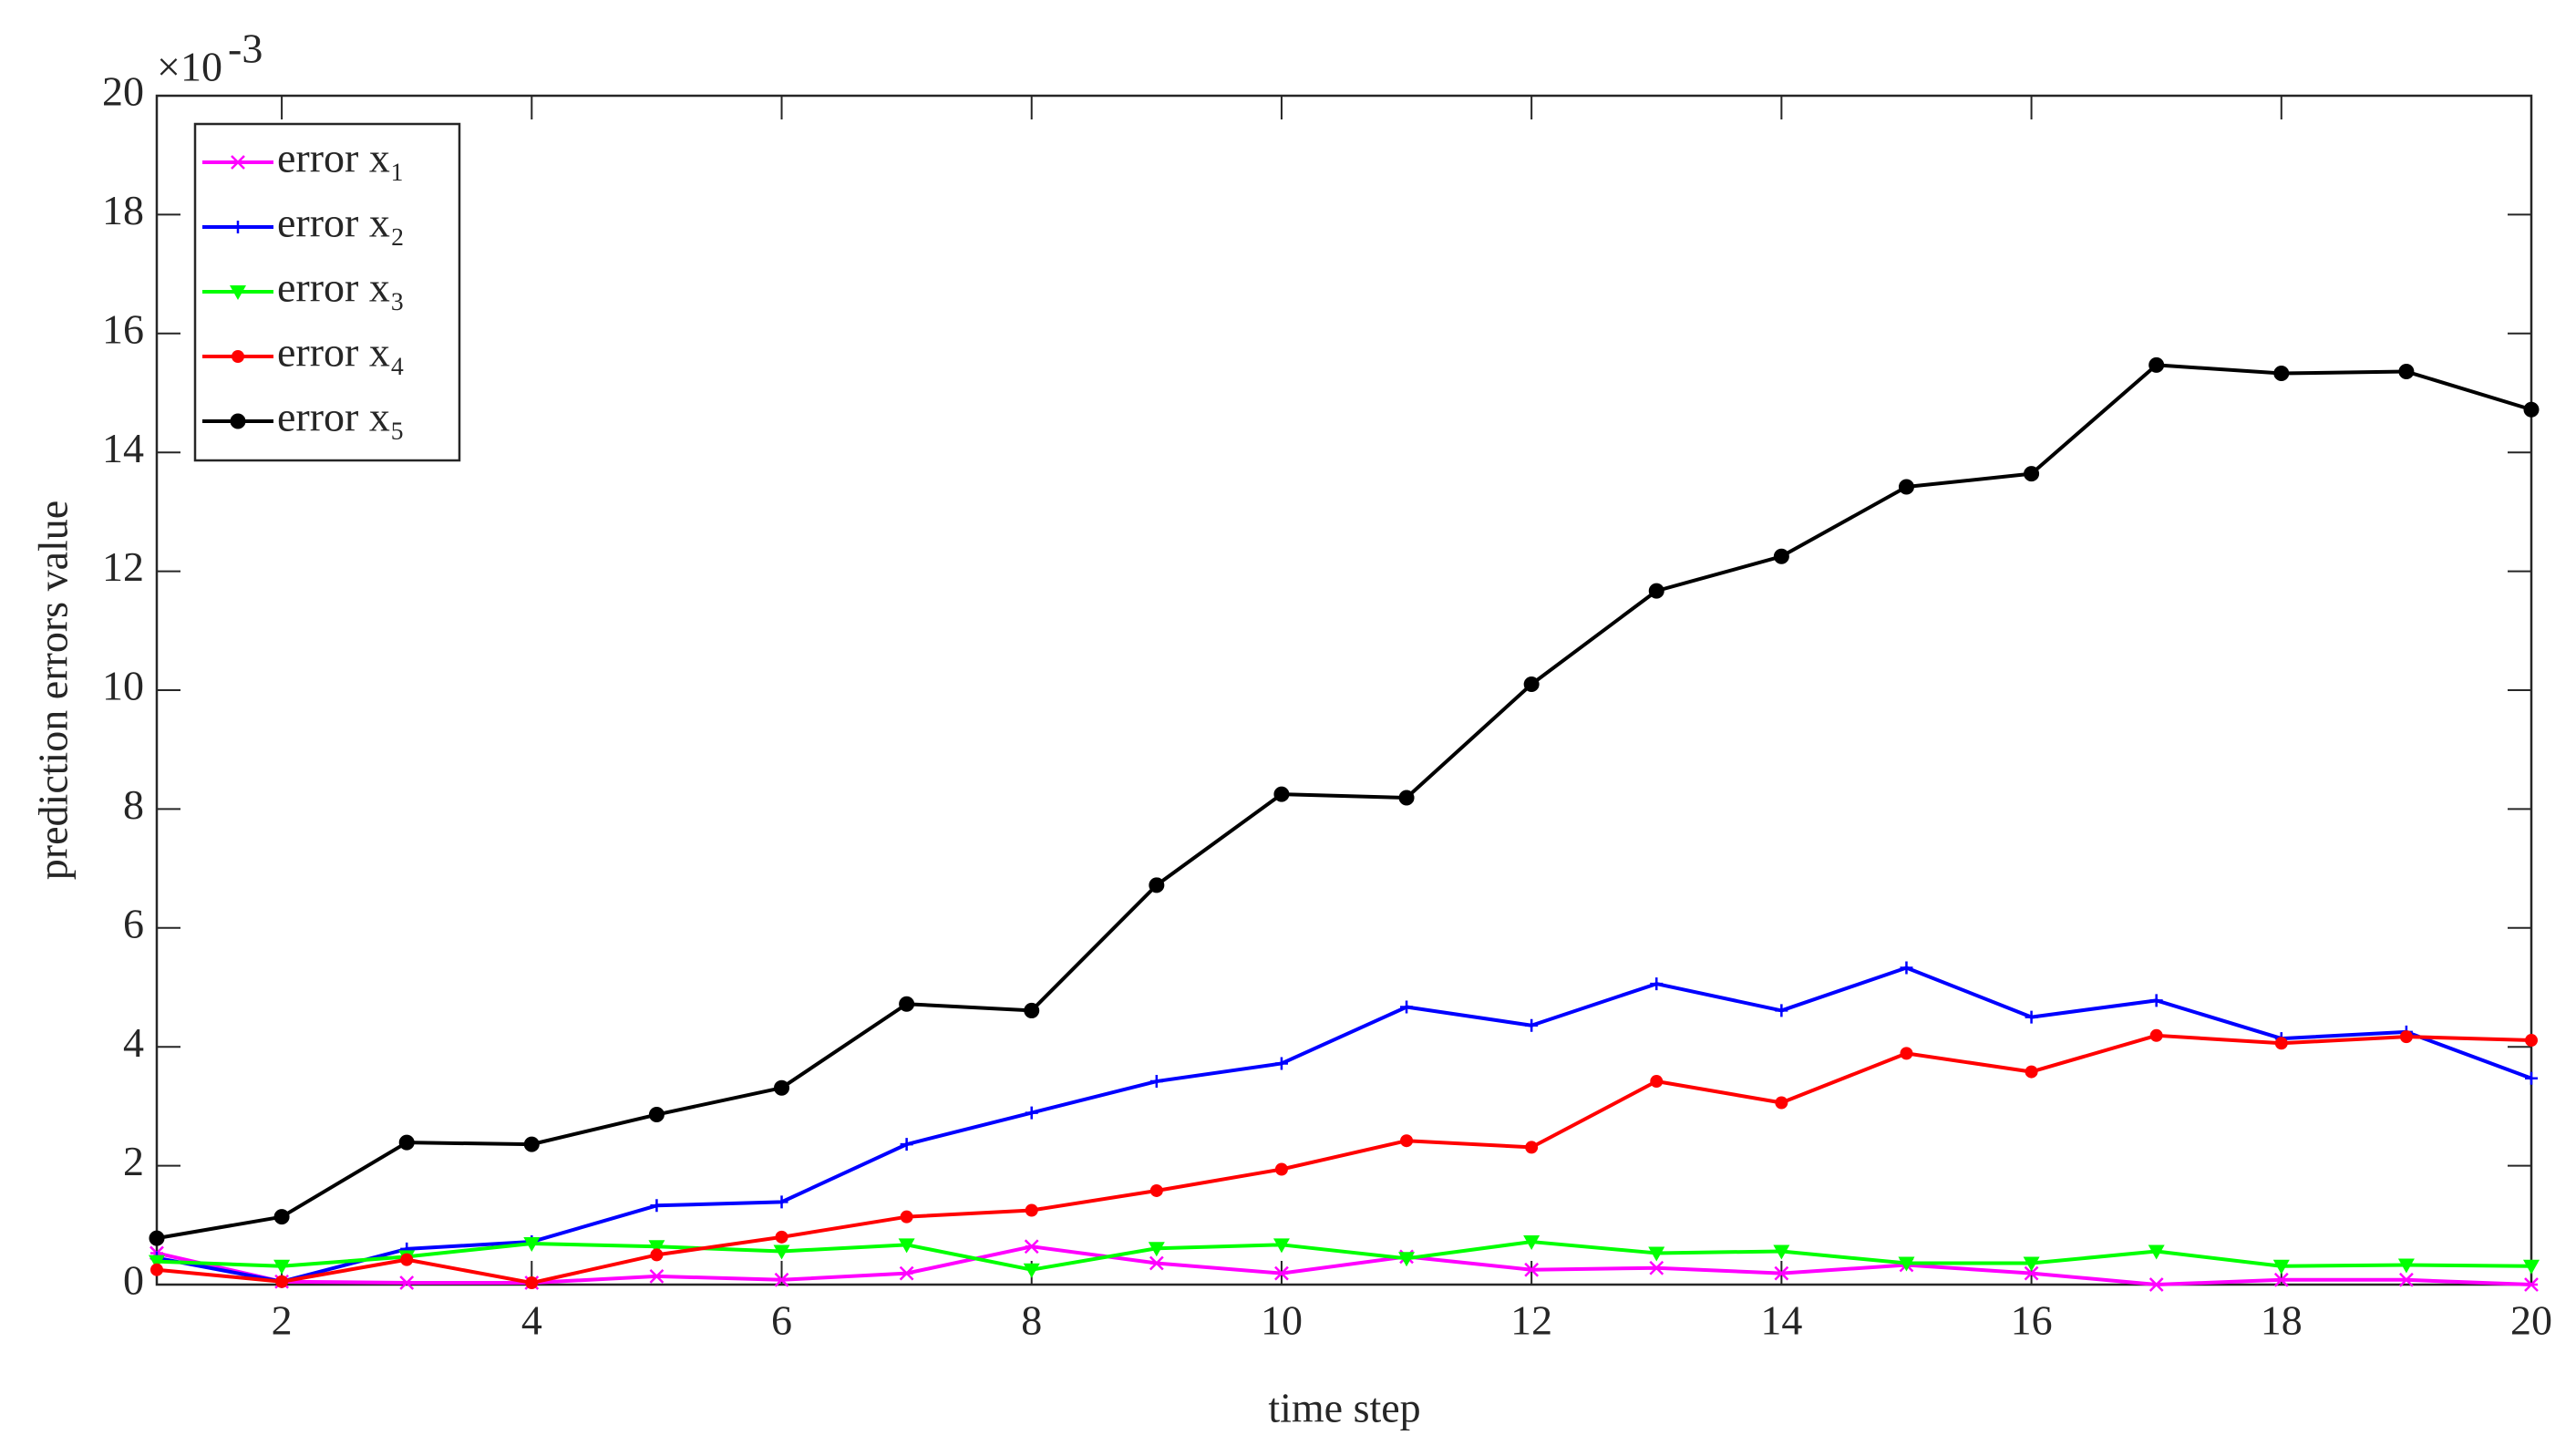 This screenshot has width=2576, height=1456. What do you see at coordinates (282, 1321) in the screenshot?
I see `x-tick-label: 2` at bounding box center [282, 1321].